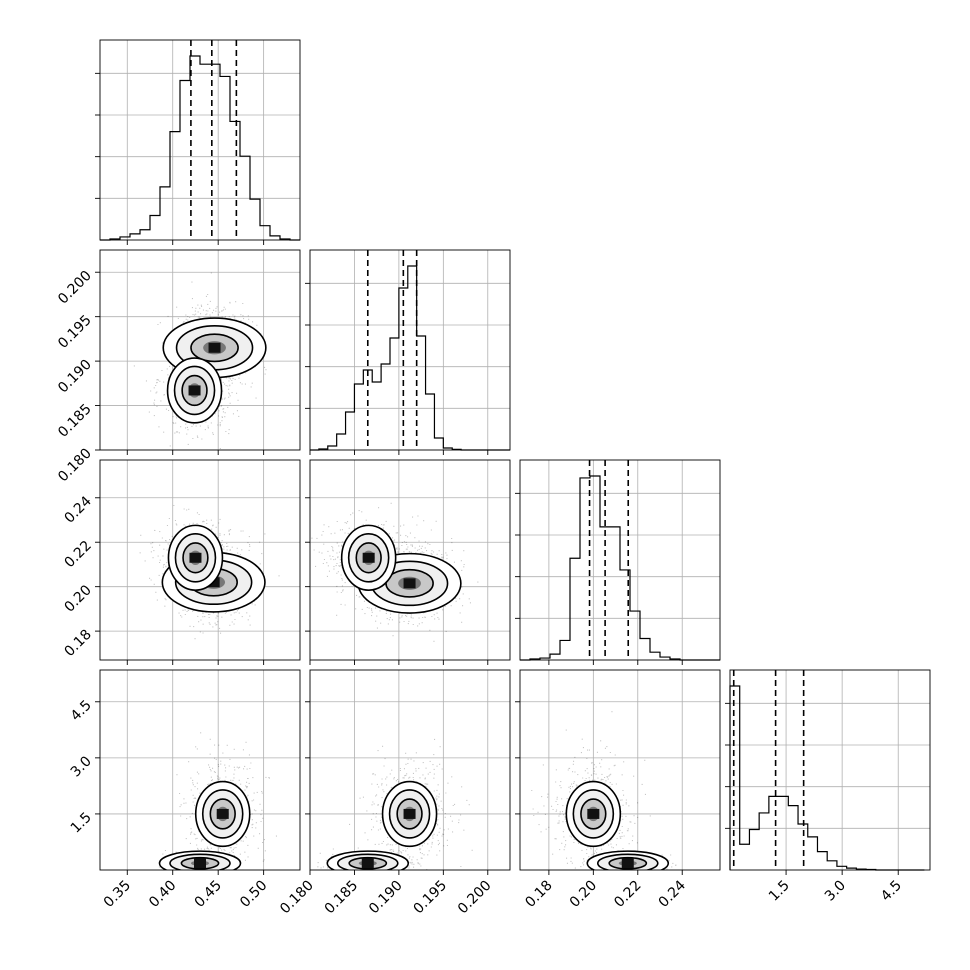 The image size is (970, 970). What do you see at coordinates (253, 894) in the screenshot?
I see `x-tick-label: 0.50` at bounding box center [253, 894].